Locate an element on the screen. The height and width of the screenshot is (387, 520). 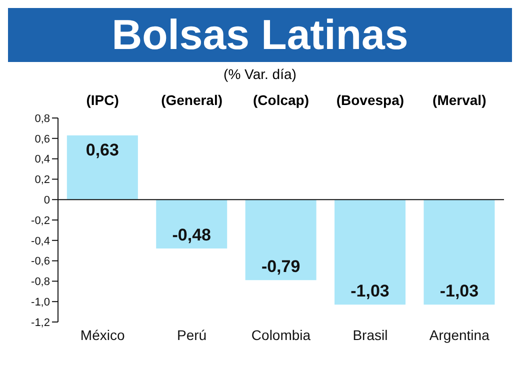
y-tick-label: -0,8 is located at coordinates (40, 282).